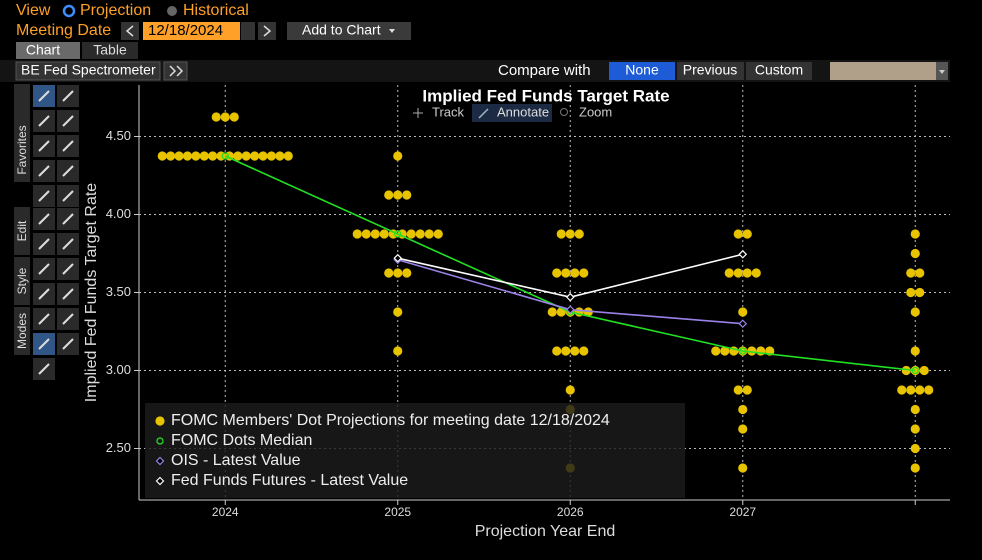  I want to click on prev-arrow, so click(129, 31).